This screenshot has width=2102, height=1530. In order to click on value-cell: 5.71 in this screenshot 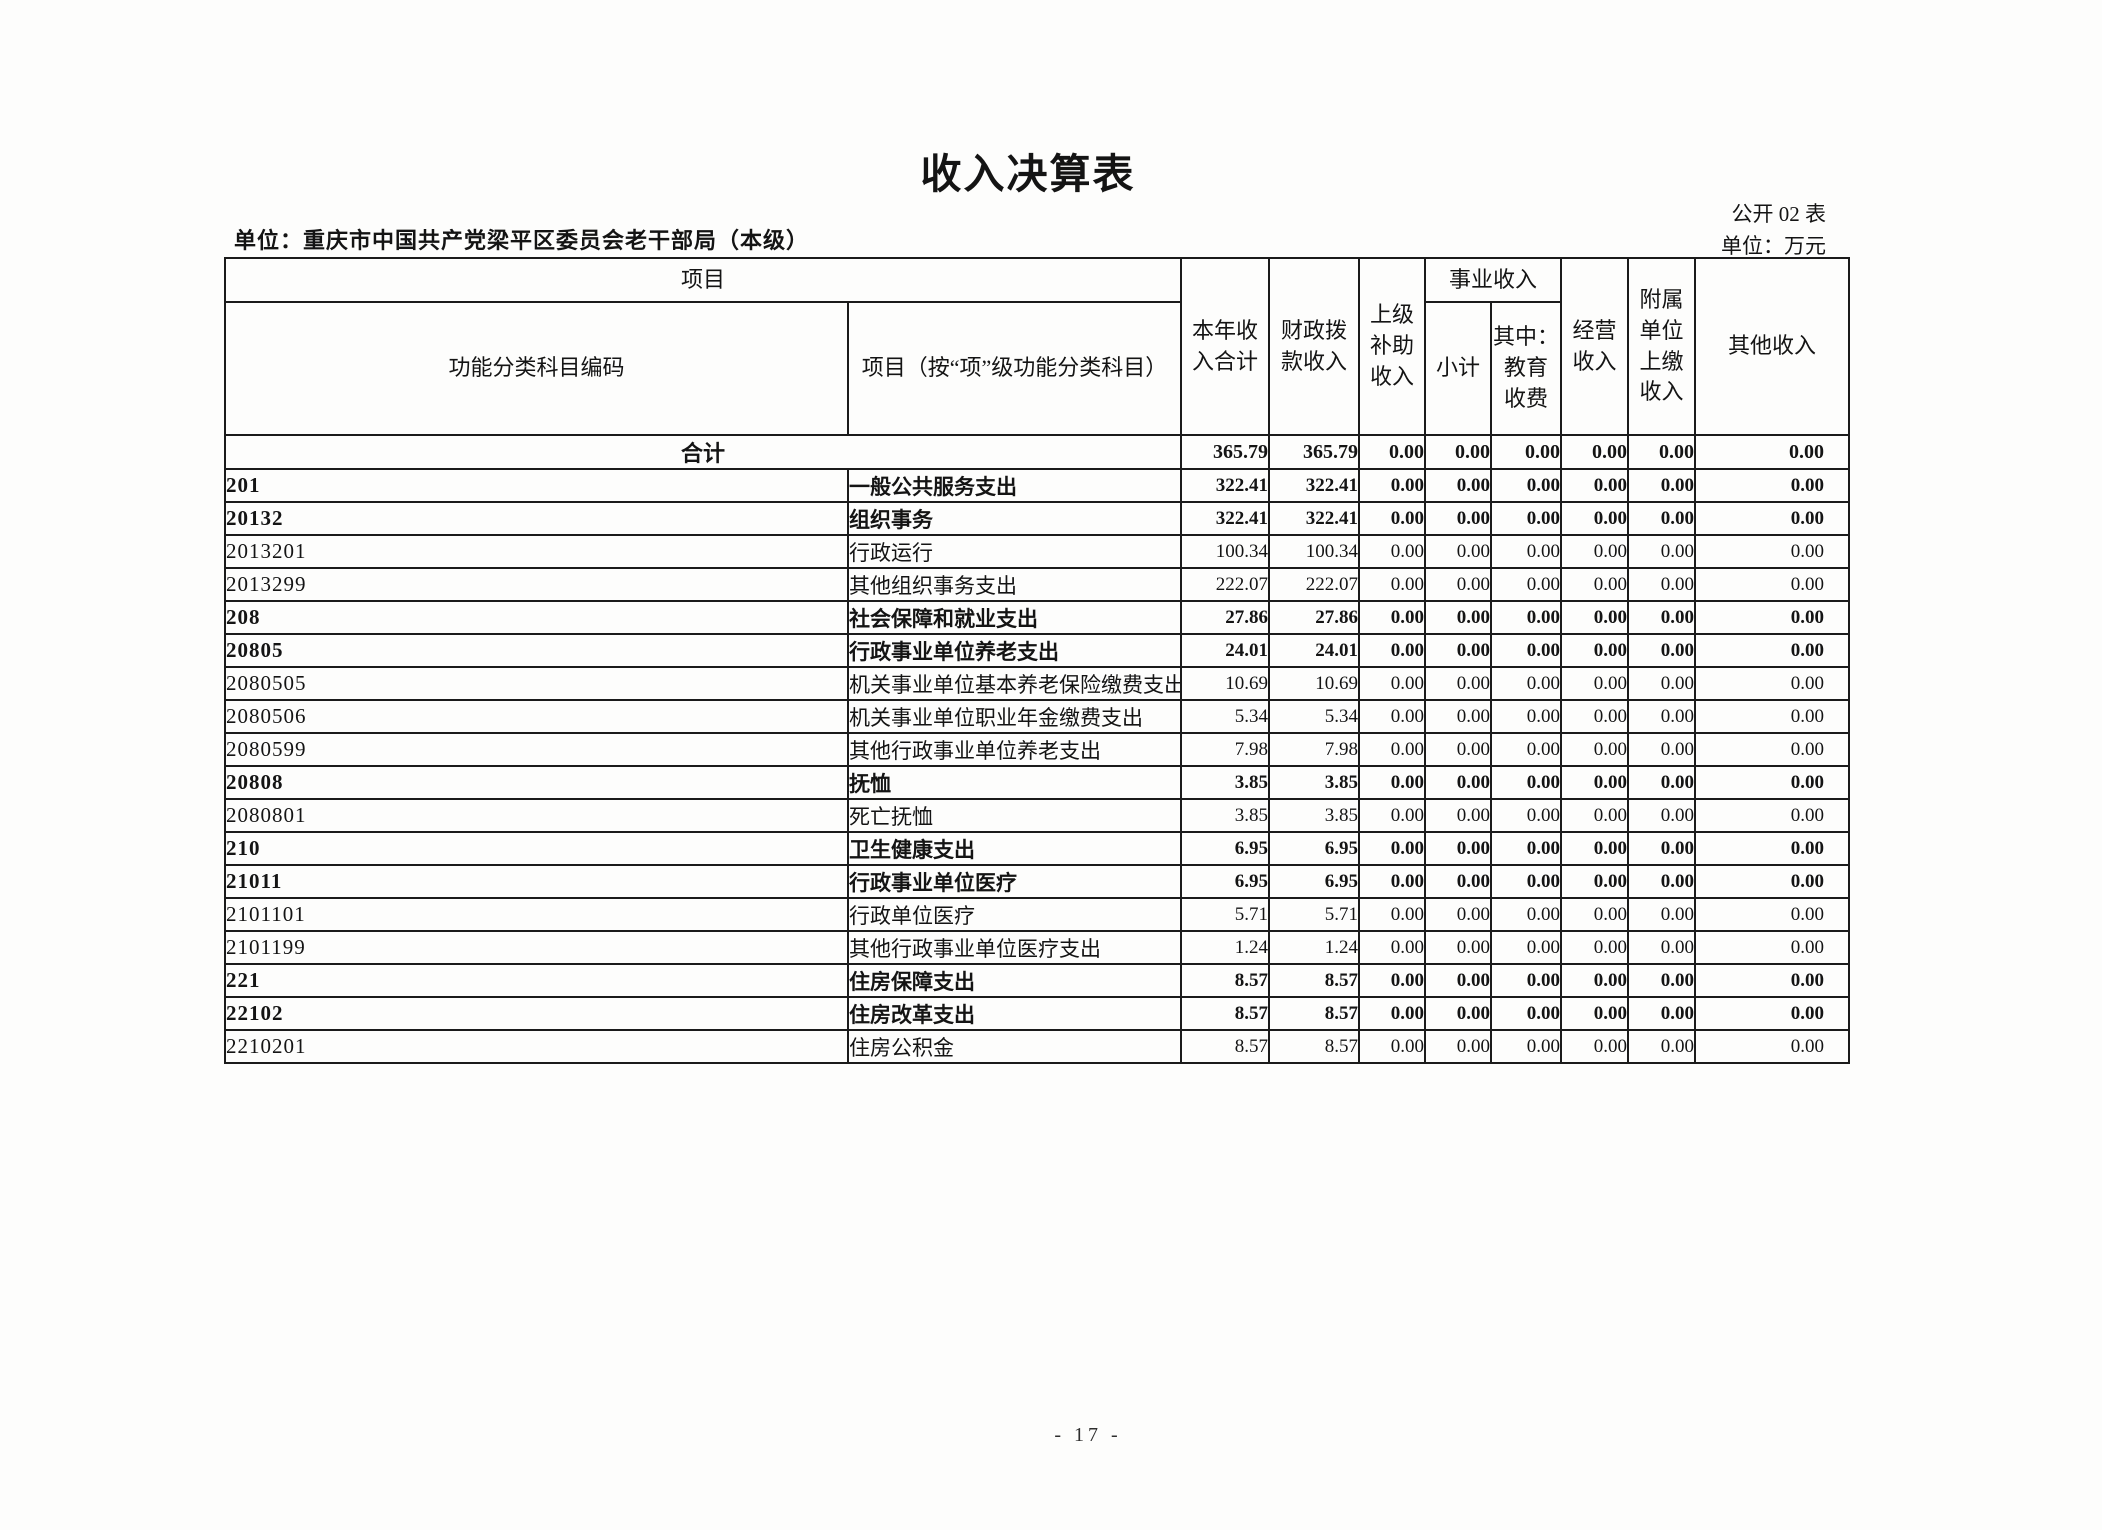, I will do `click(1314, 914)`.